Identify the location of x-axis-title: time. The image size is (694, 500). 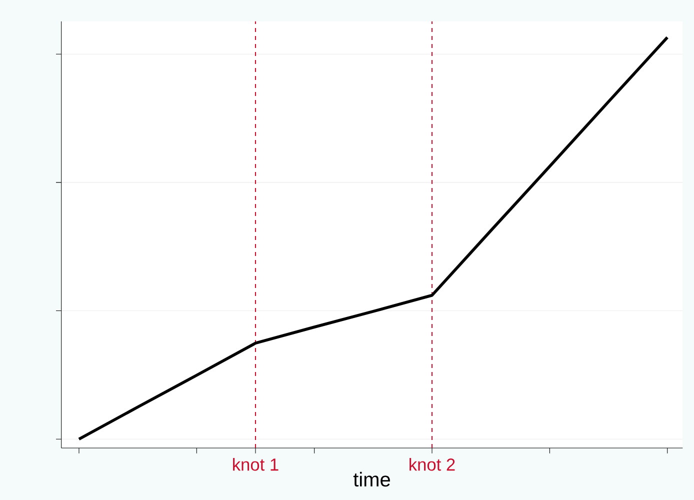
(371, 479).